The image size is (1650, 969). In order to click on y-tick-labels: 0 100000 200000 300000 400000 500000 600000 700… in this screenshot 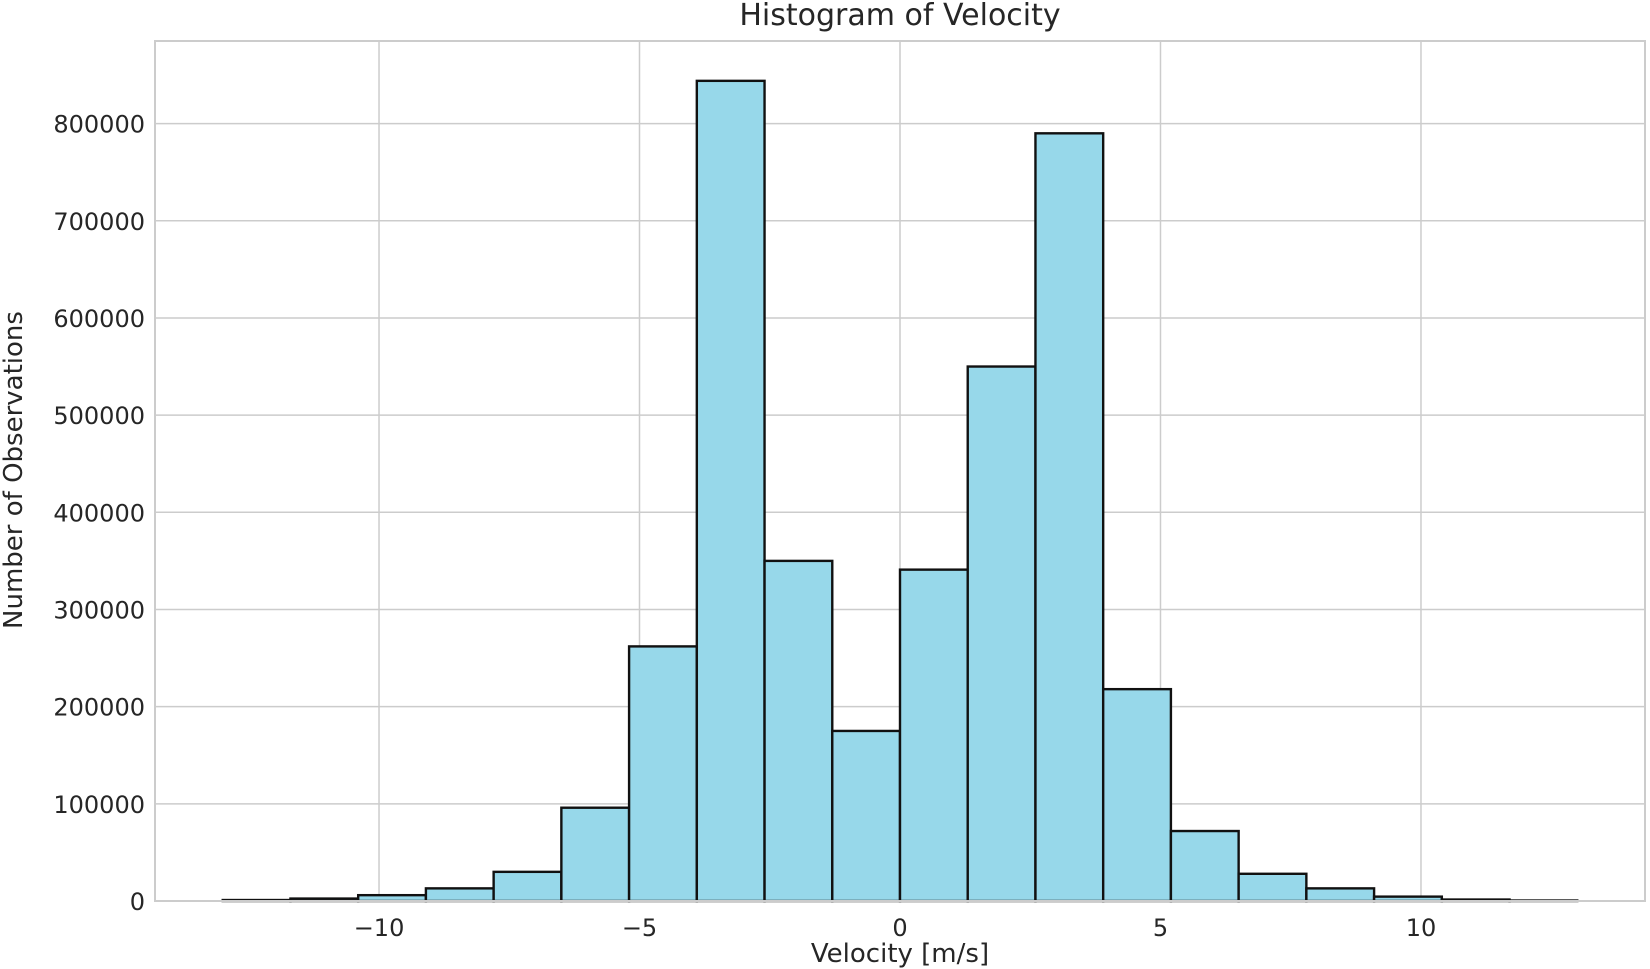, I will do `click(99, 513)`.